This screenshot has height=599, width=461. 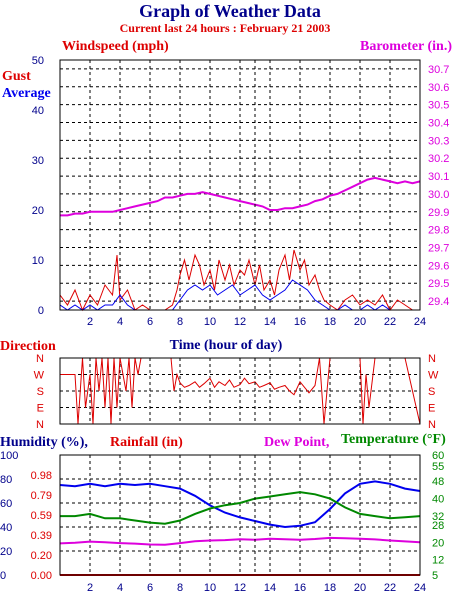 What do you see at coordinates (39, 376) in the screenshot?
I see `direction-tick-left: W` at bounding box center [39, 376].